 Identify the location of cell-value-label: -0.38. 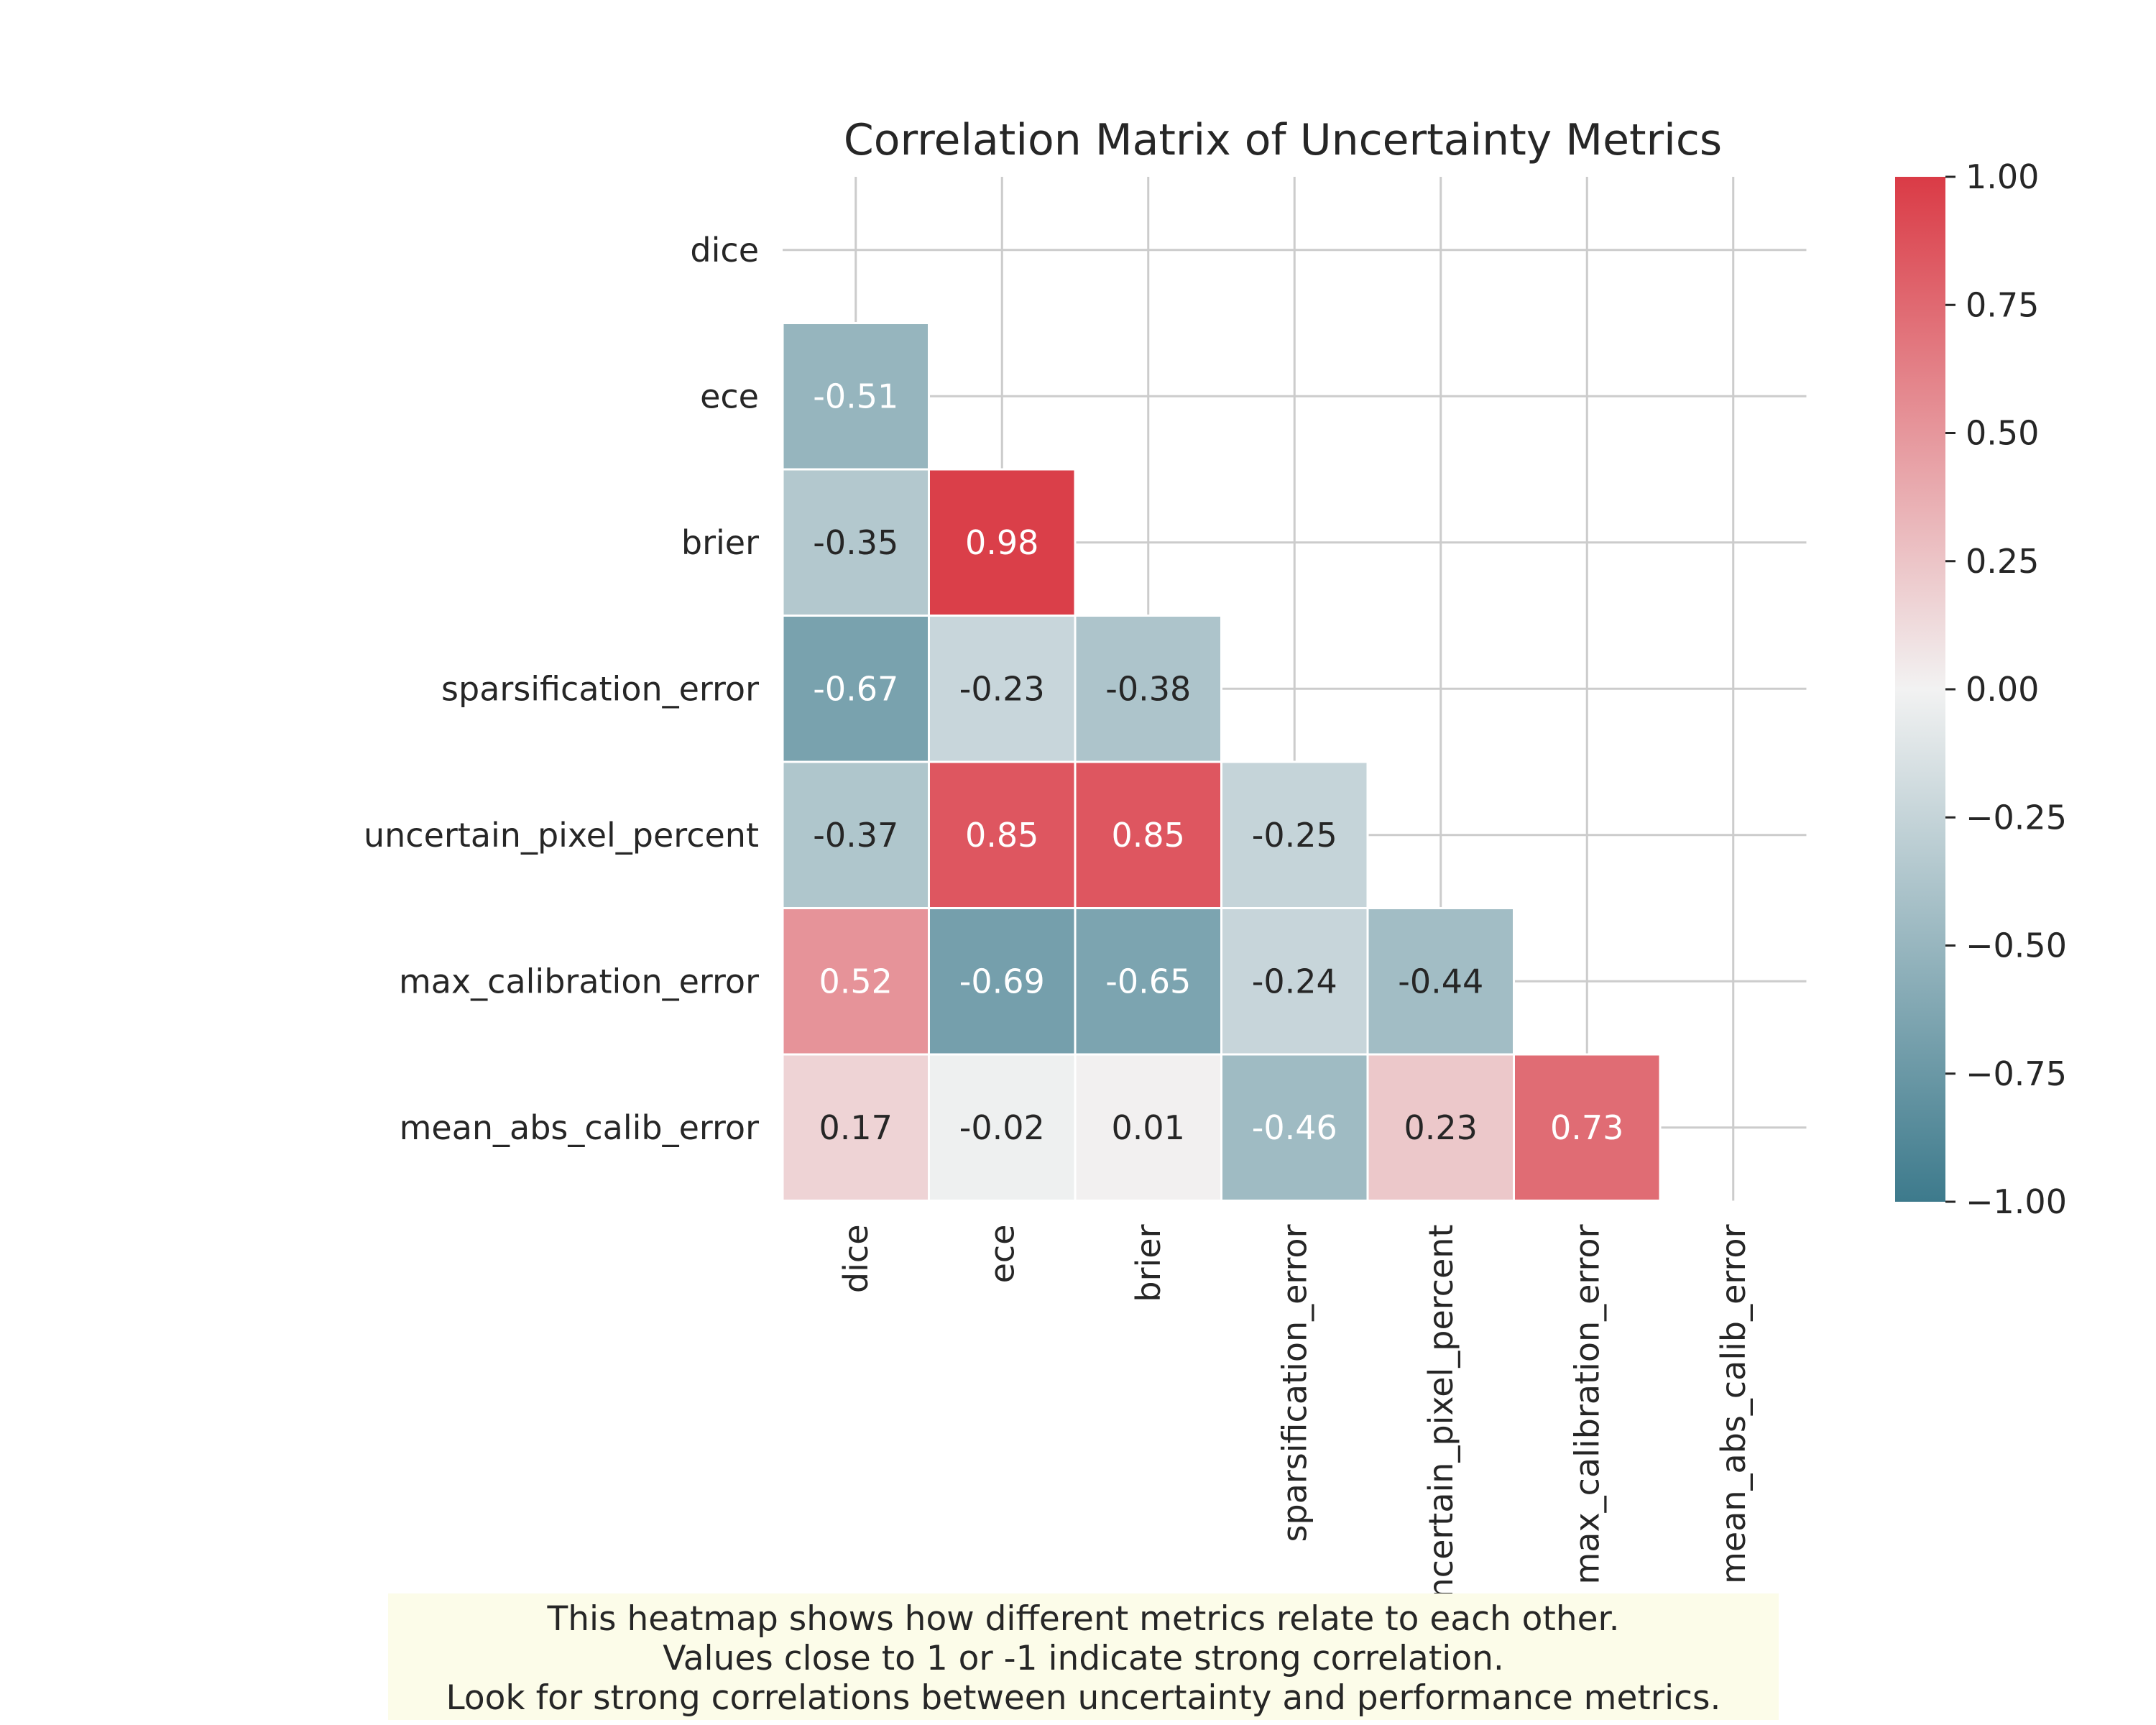
(1148, 688).